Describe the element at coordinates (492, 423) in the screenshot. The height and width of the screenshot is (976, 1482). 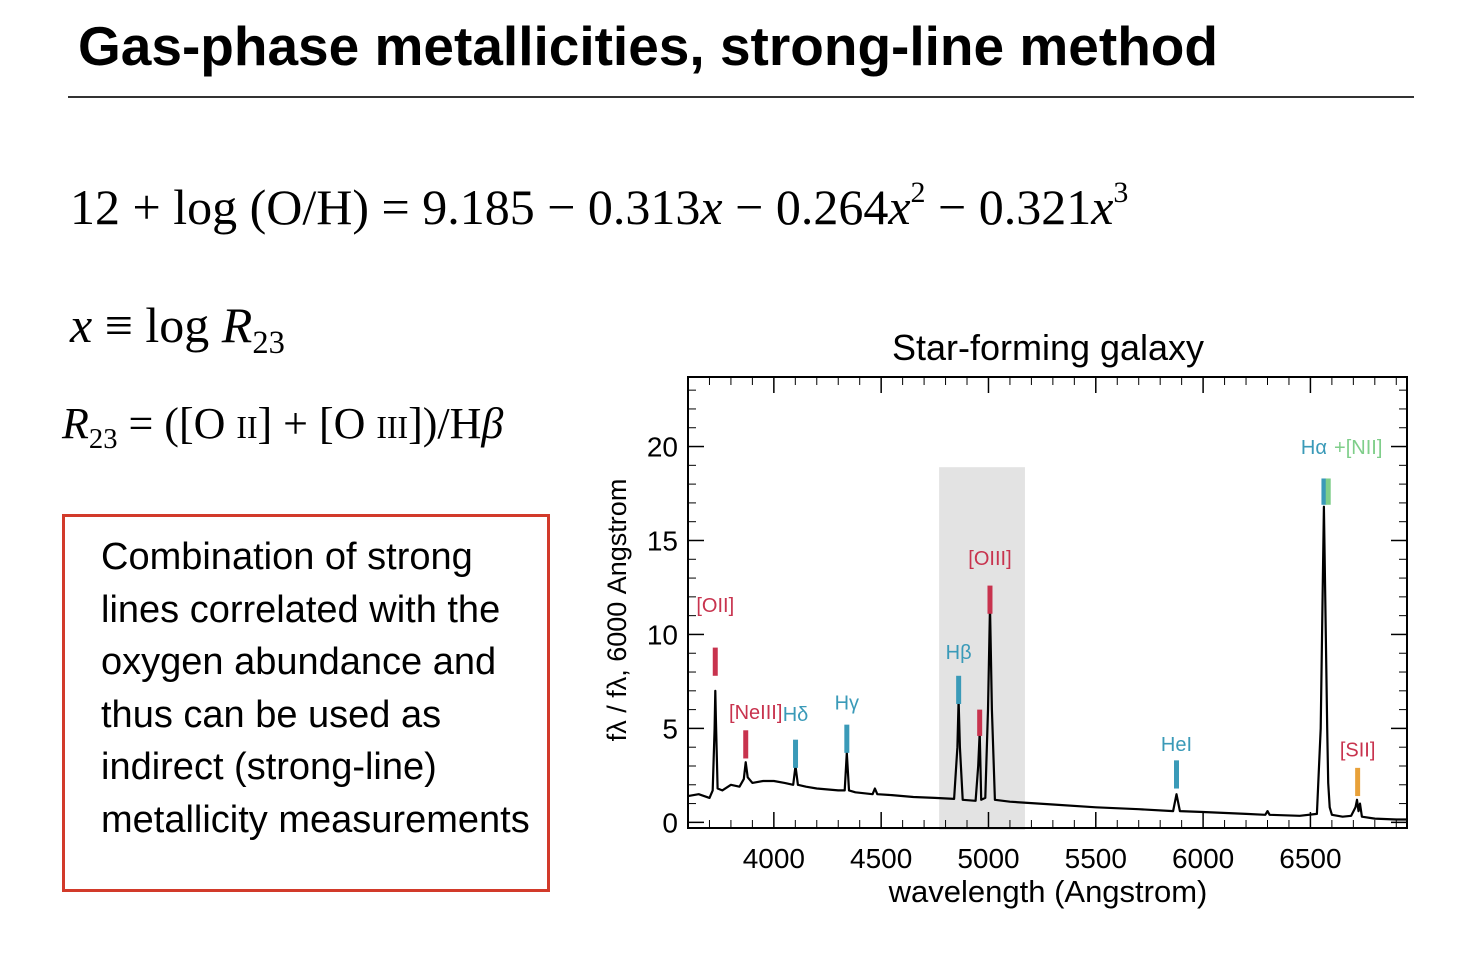
I see `beta-symbol: β` at that location.